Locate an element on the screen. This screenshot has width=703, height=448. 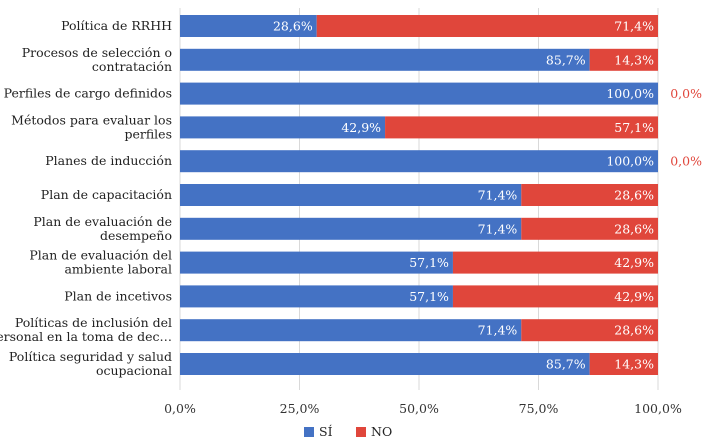
category-label: Plan de capacitación is located at coordinates (106, 194).